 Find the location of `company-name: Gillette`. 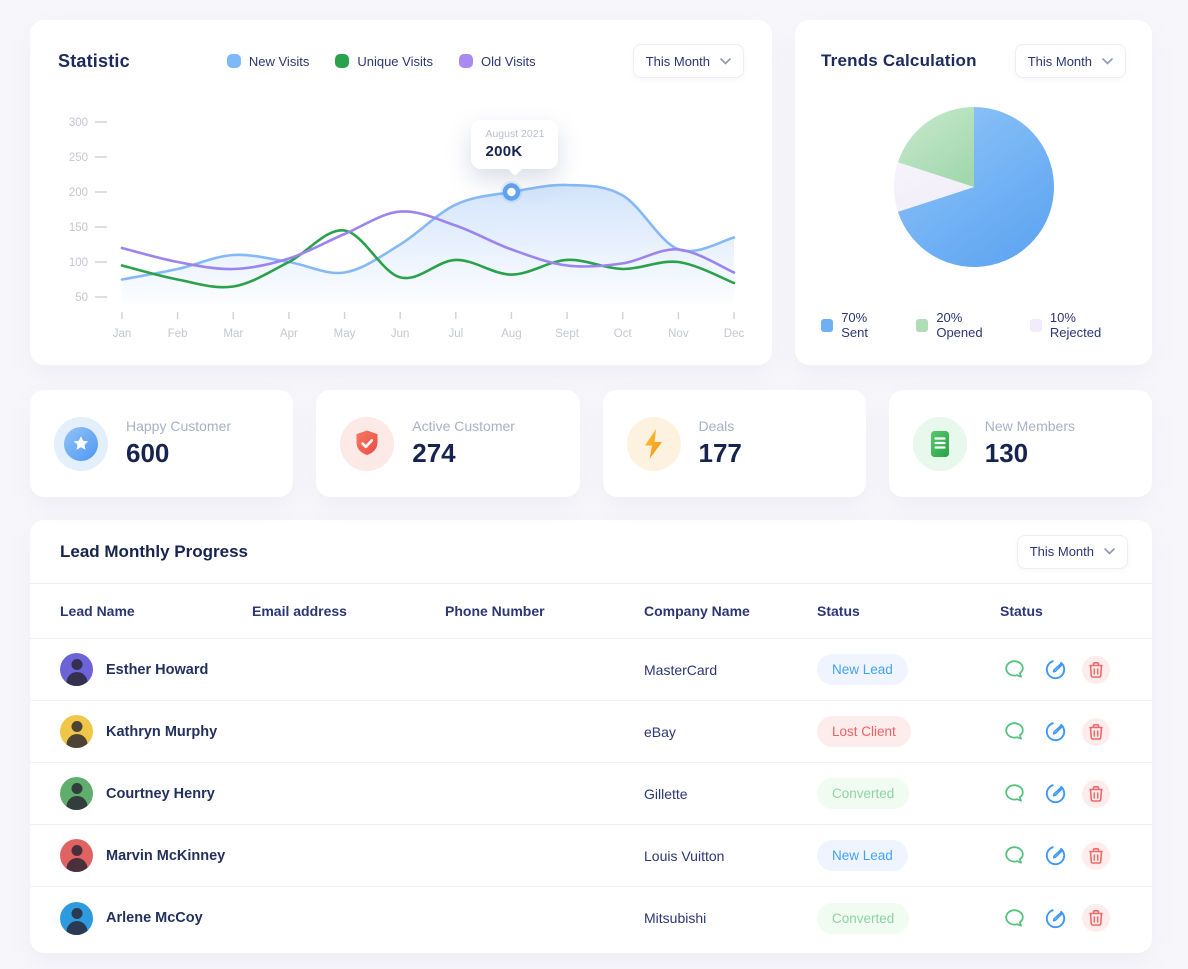

company-name: Gillette is located at coordinates (666, 793).